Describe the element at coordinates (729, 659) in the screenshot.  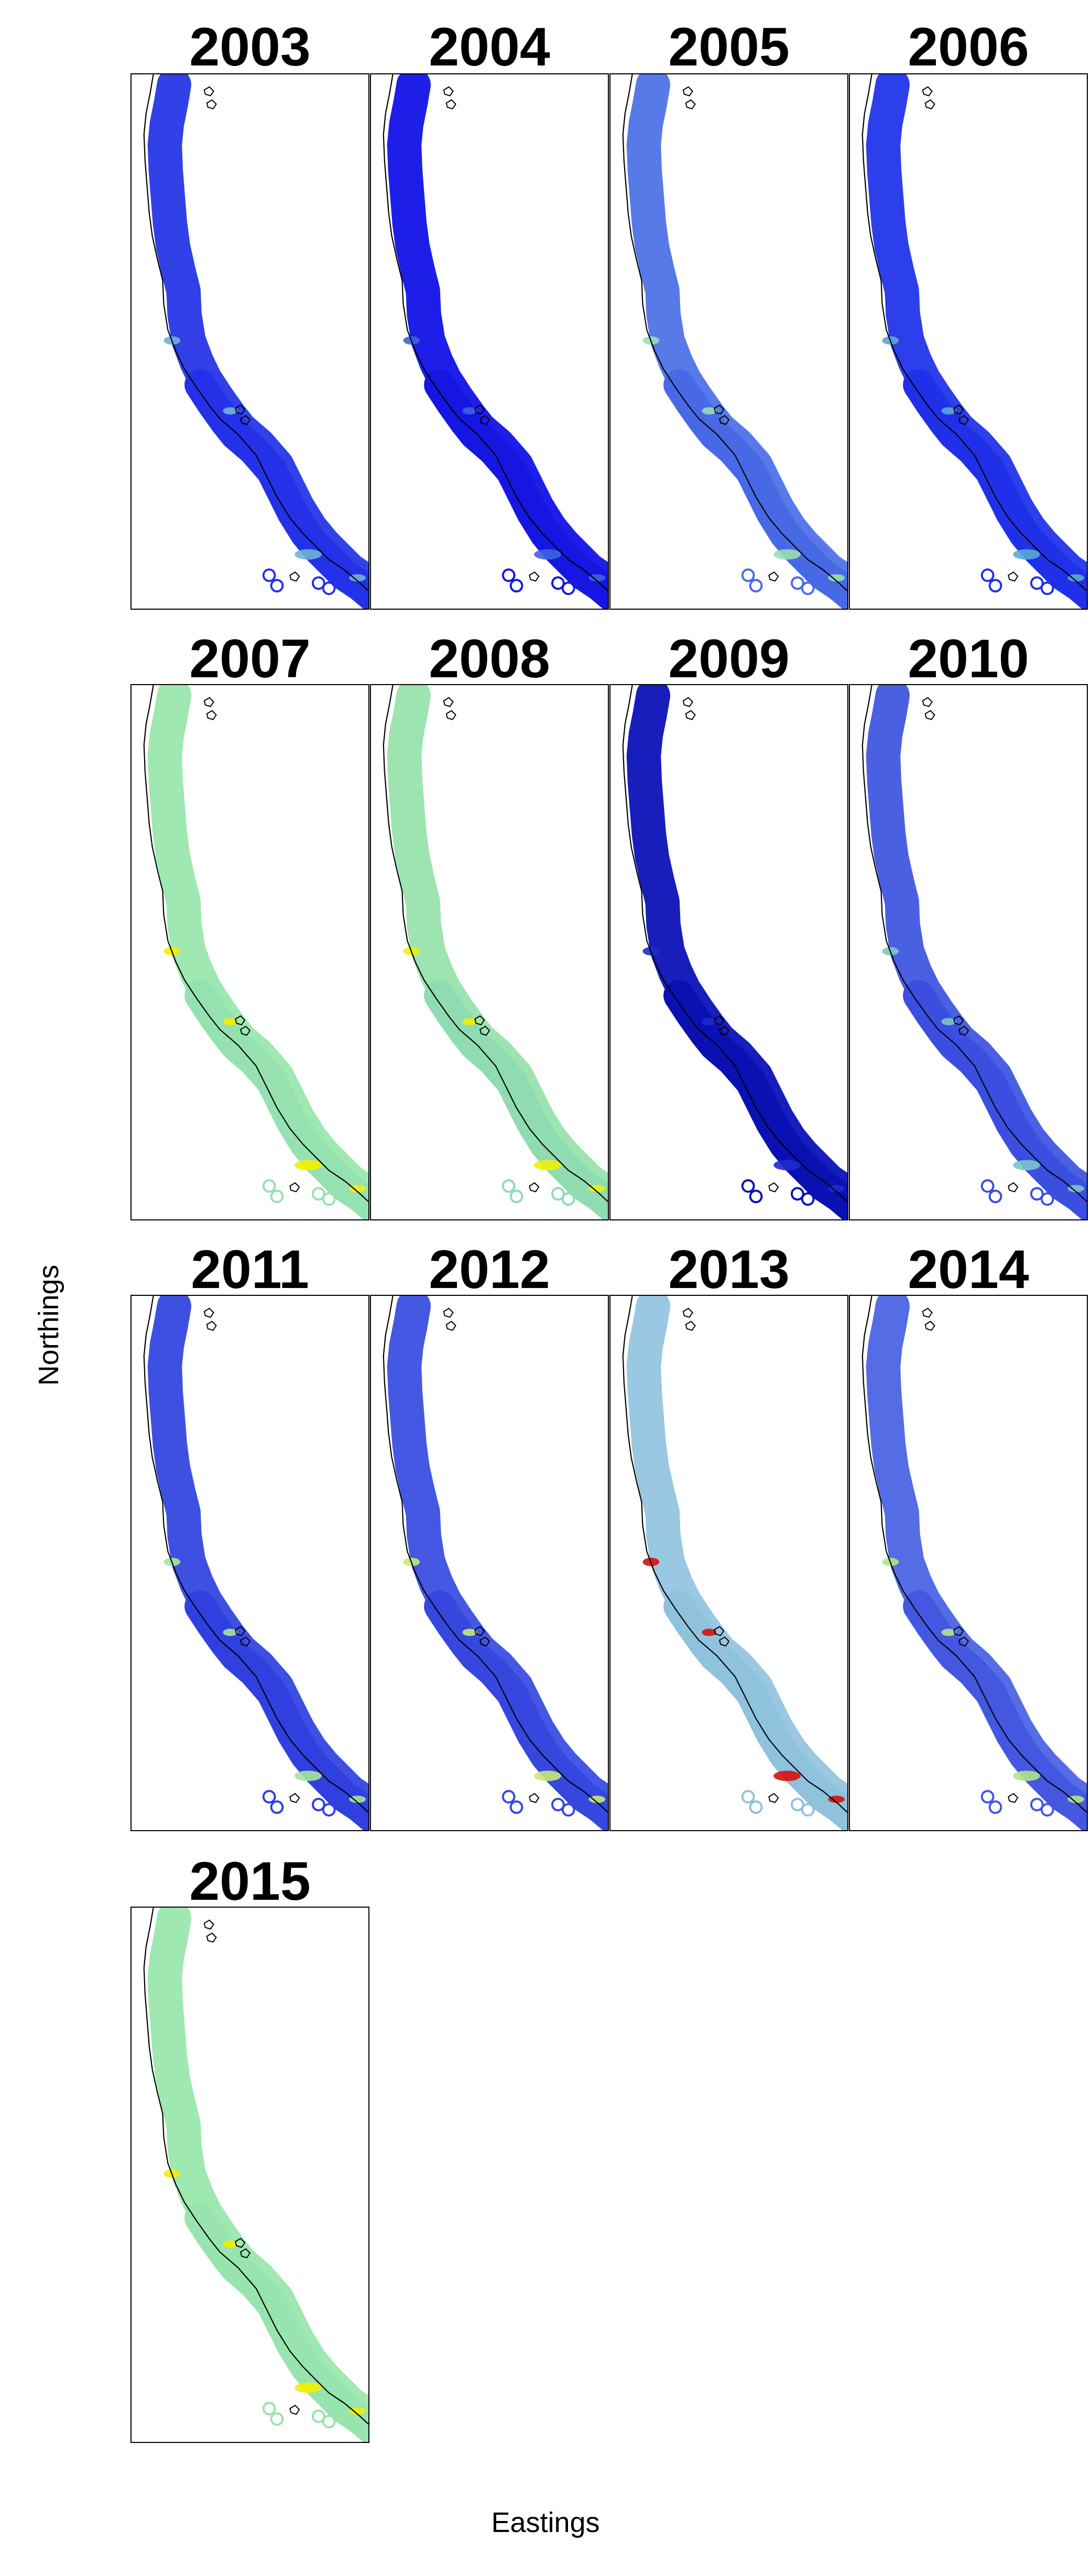
I see `panel-title-2009: 2009` at that location.